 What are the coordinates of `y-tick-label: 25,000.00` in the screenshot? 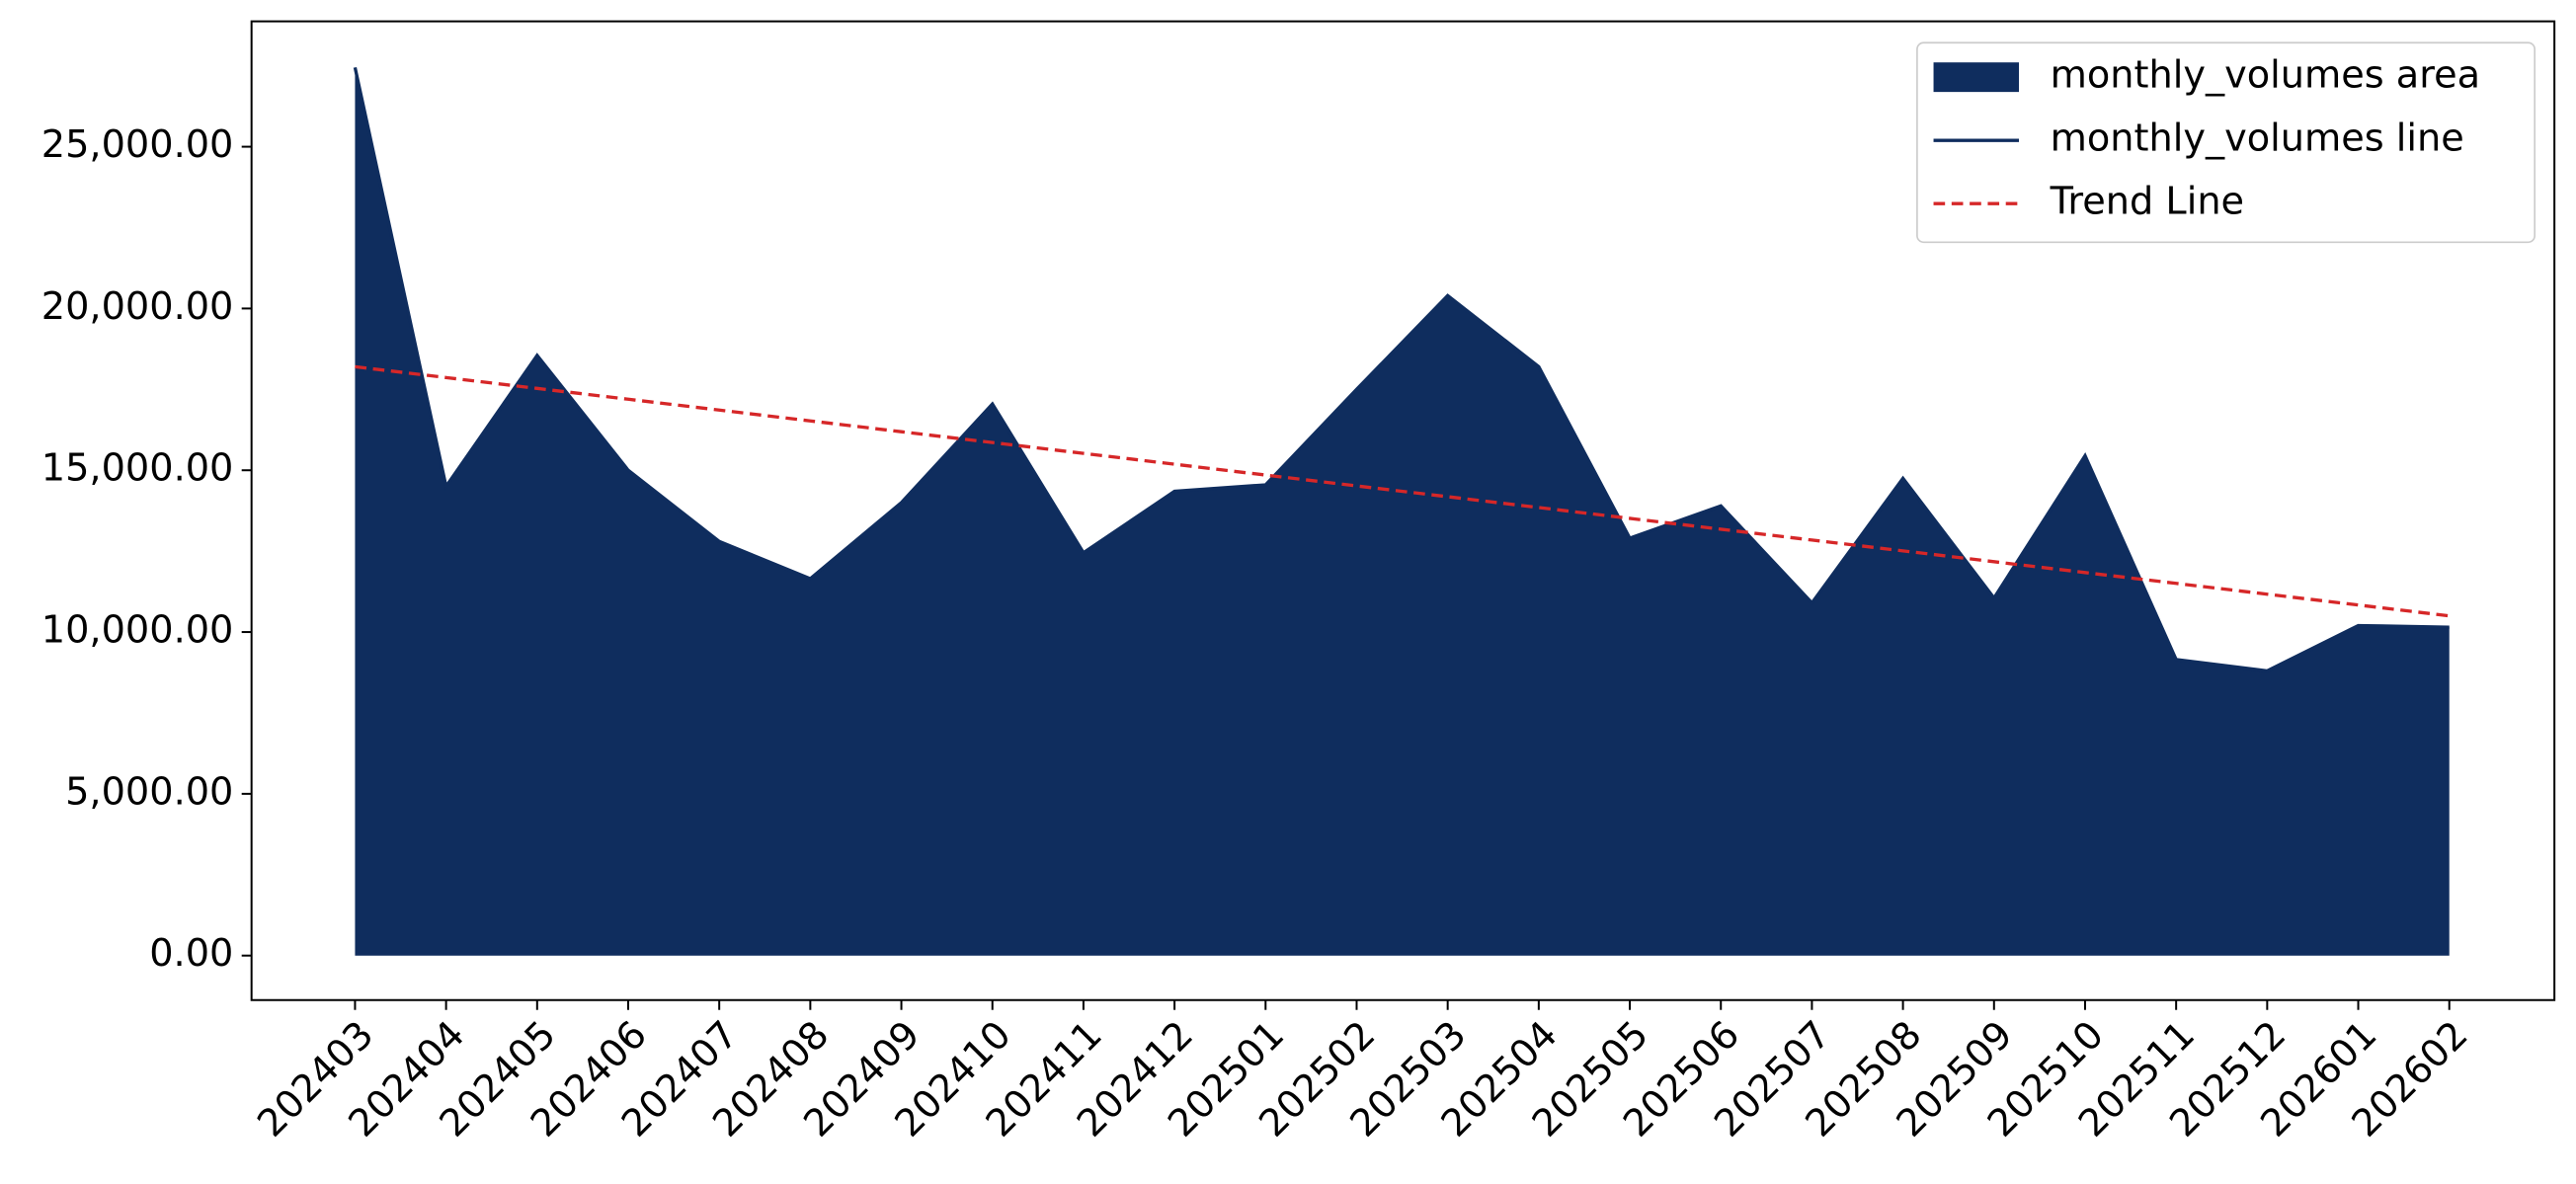 It's located at (137, 145).